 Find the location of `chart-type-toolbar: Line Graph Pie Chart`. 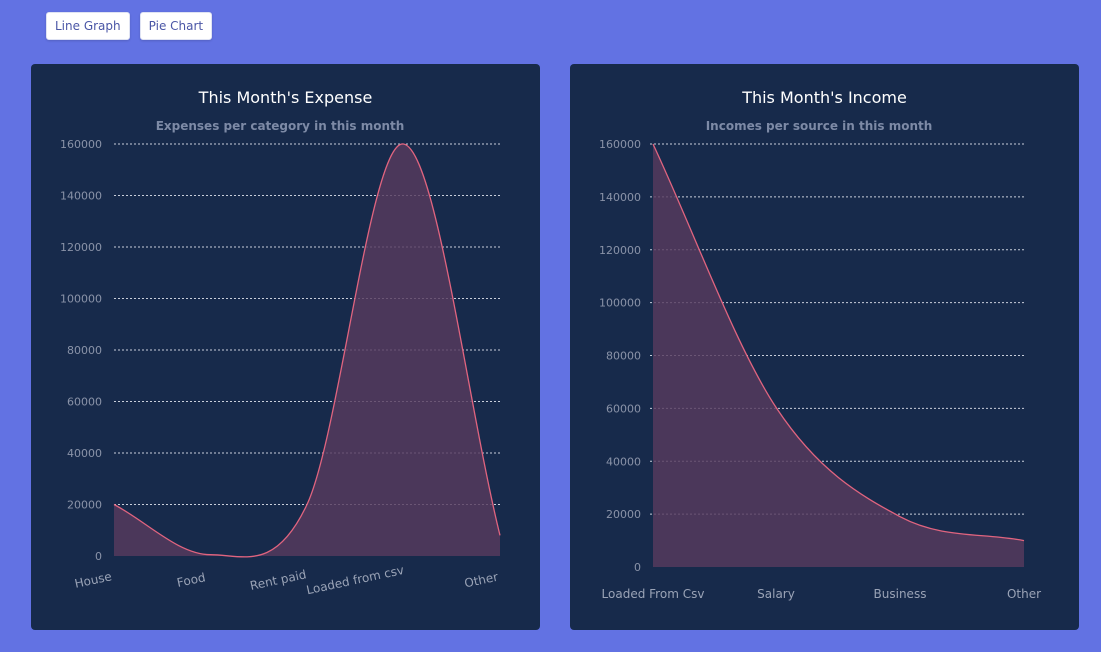

chart-type-toolbar: Line Graph Pie Chart is located at coordinates (129, 26).